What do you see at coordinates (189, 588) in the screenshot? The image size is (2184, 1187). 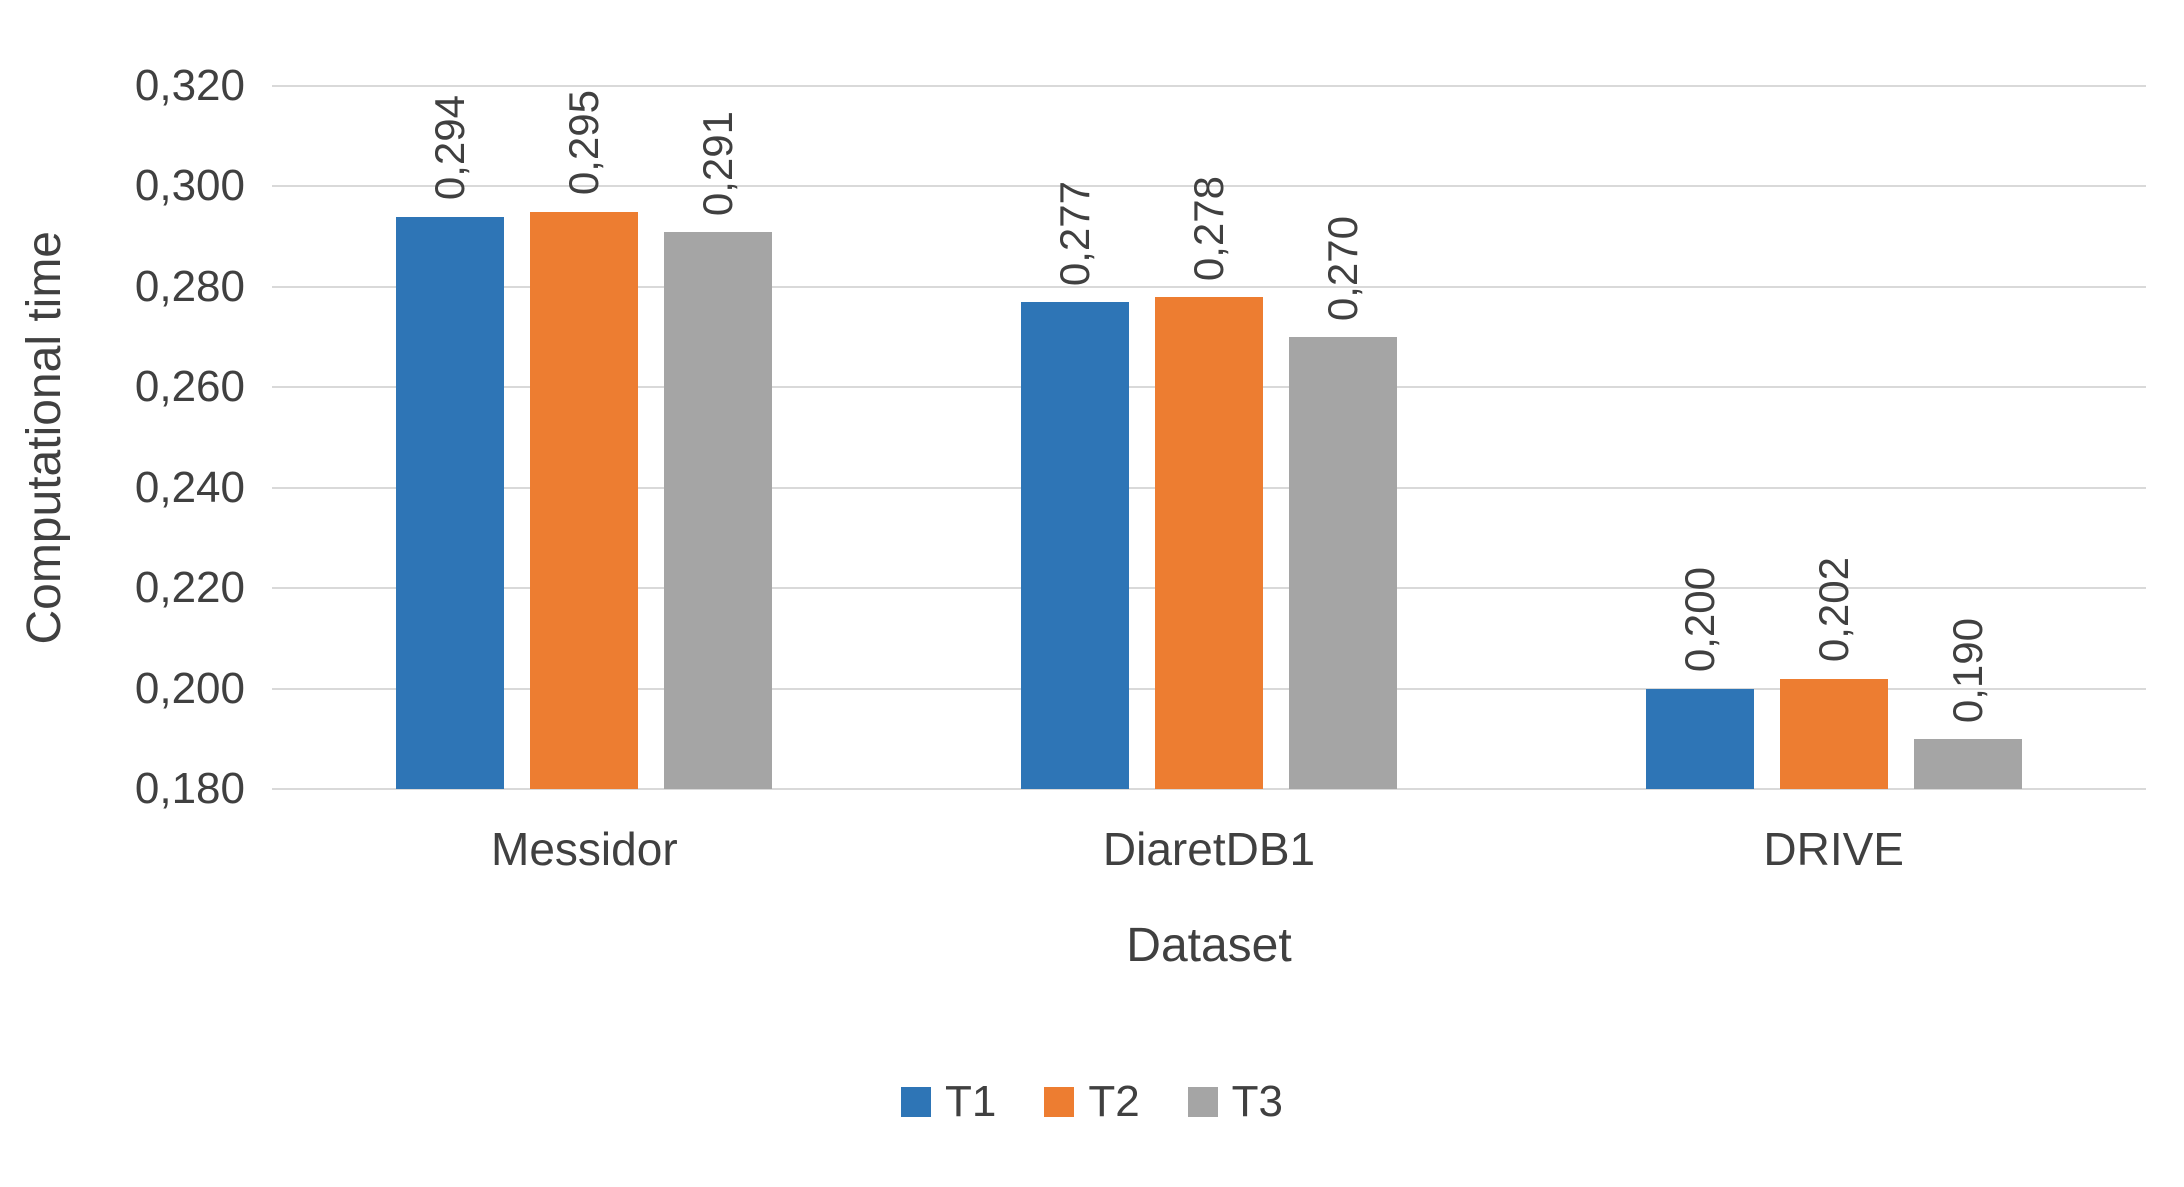 I see `y-tick-label: 0,220` at bounding box center [189, 588].